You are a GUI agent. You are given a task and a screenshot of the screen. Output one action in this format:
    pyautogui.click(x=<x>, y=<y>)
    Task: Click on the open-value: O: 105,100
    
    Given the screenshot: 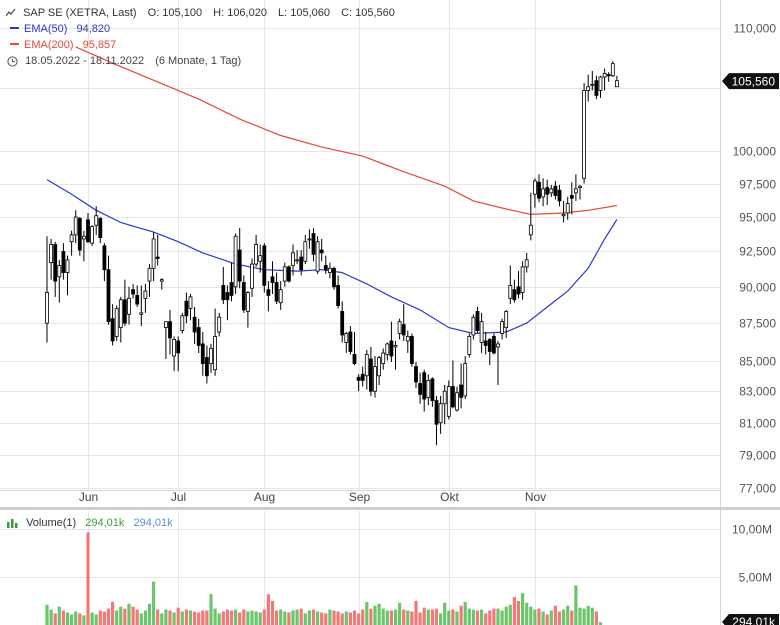 What is the action you would take?
    pyautogui.click(x=175, y=13)
    